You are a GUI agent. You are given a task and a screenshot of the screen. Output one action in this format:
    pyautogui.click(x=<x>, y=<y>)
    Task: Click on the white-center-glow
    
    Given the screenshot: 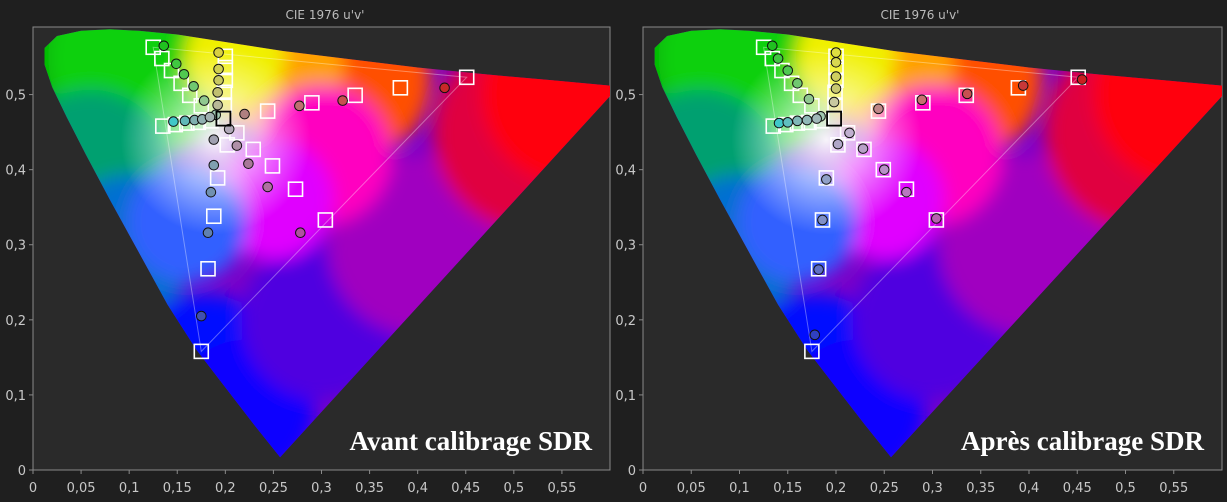 What is the action you would take?
    pyautogui.click(x=826, y=139)
    